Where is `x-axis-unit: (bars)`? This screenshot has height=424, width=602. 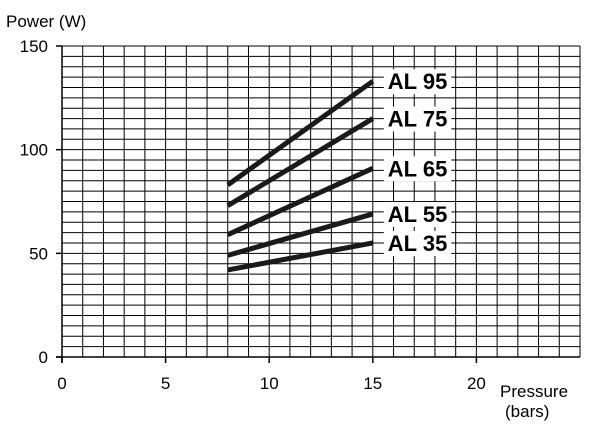 x-axis-unit: (bars) is located at coordinates (527, 411).